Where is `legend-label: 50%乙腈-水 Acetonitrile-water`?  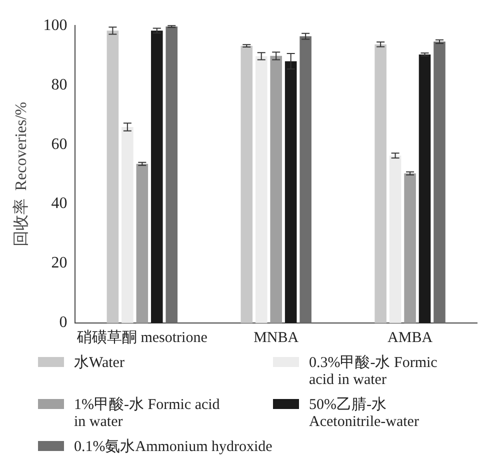 legend-label: 50%乙腈-水 Acetonitrile-water is located at coordinates (364, 413).